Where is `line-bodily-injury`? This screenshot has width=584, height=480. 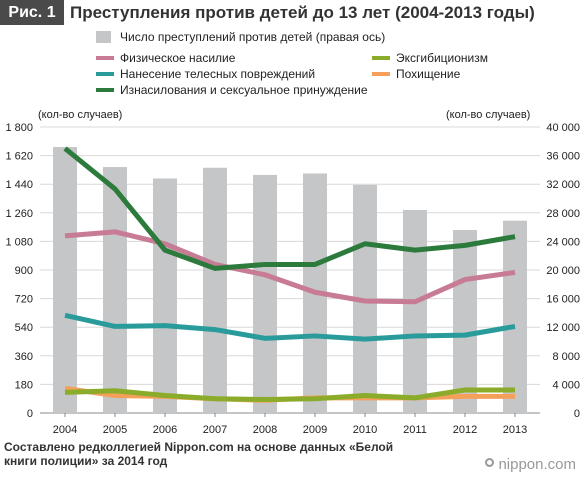
line-bodily-injury is located at coordinates (290, 327).